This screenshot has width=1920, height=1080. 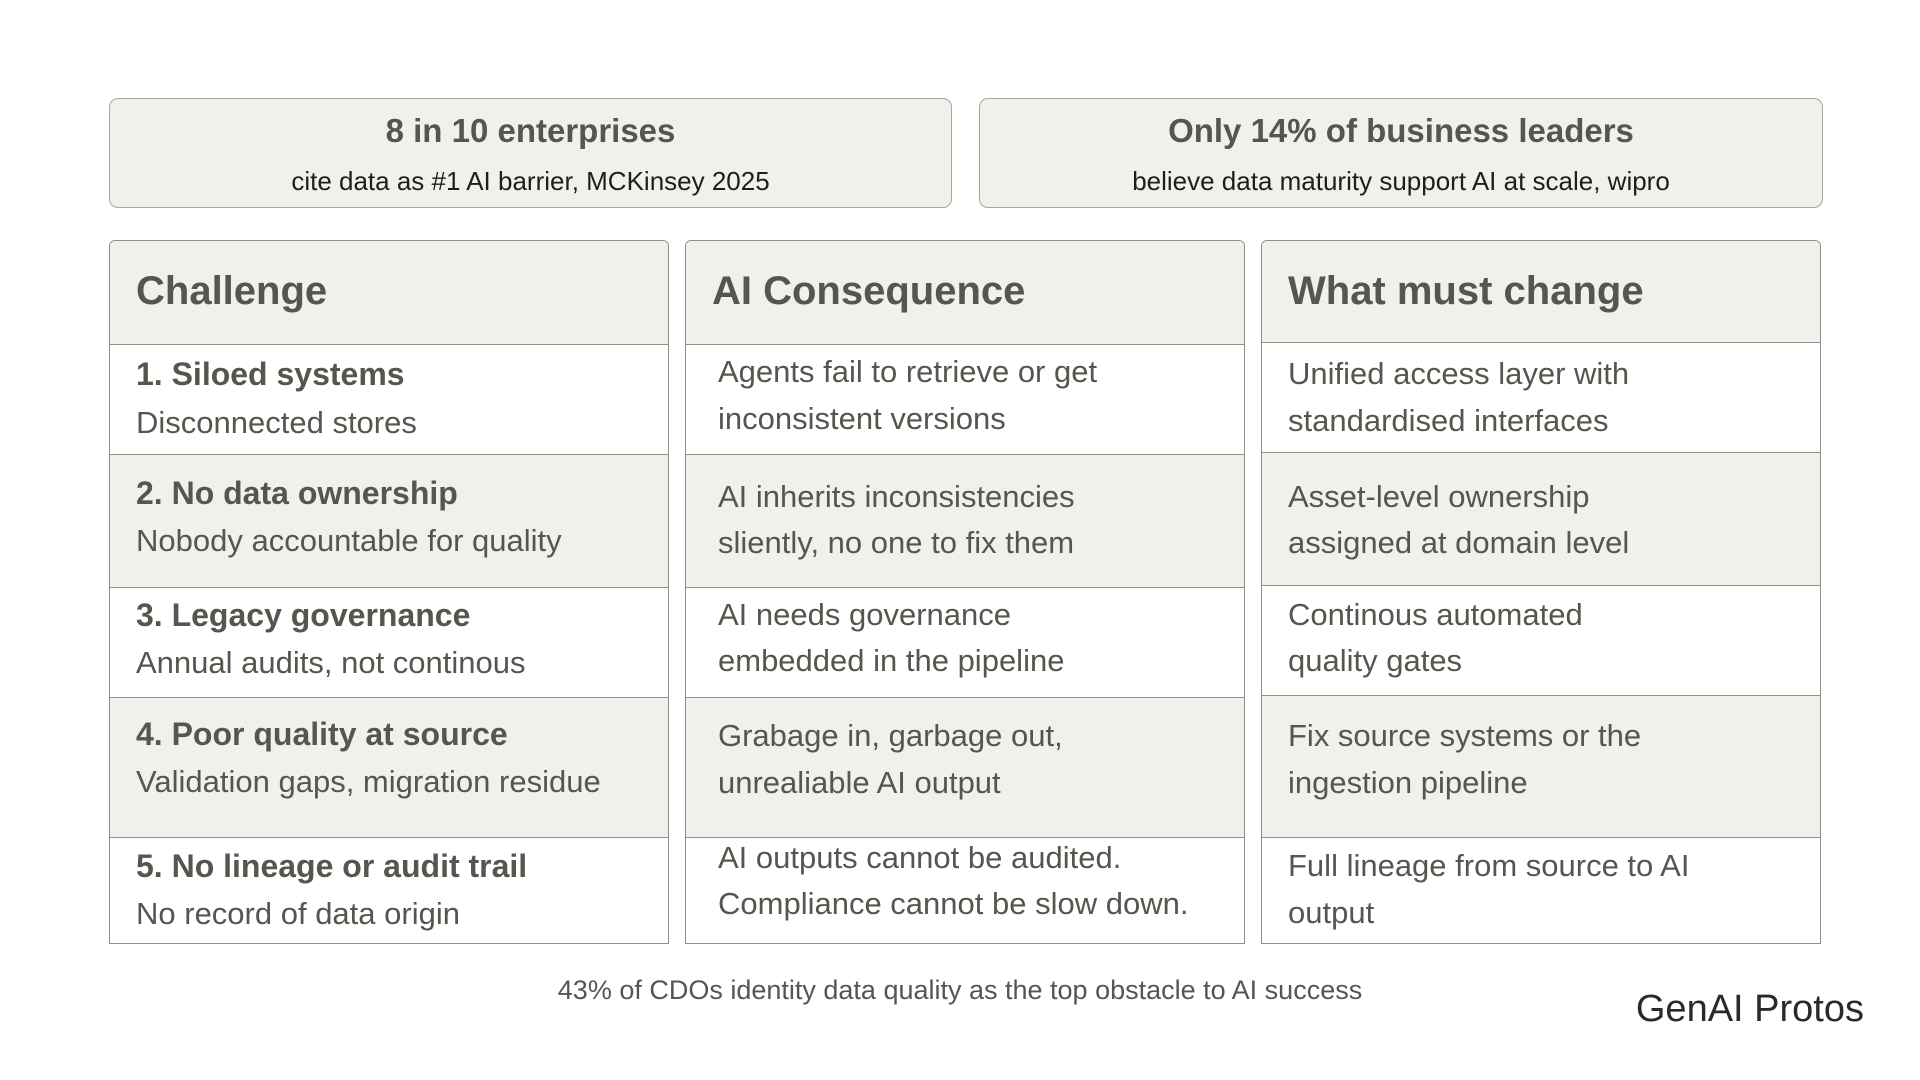 What do you see at coordinates (232, 291) in the screenshot?
I see `column-header: Challenge` at bounding box center [232, 291].